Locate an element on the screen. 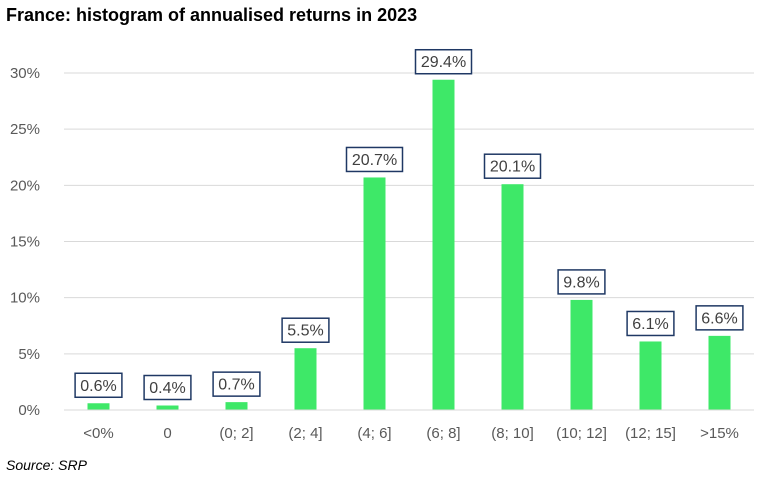  data-label: 6.1% is located at coordinates (650, 324).